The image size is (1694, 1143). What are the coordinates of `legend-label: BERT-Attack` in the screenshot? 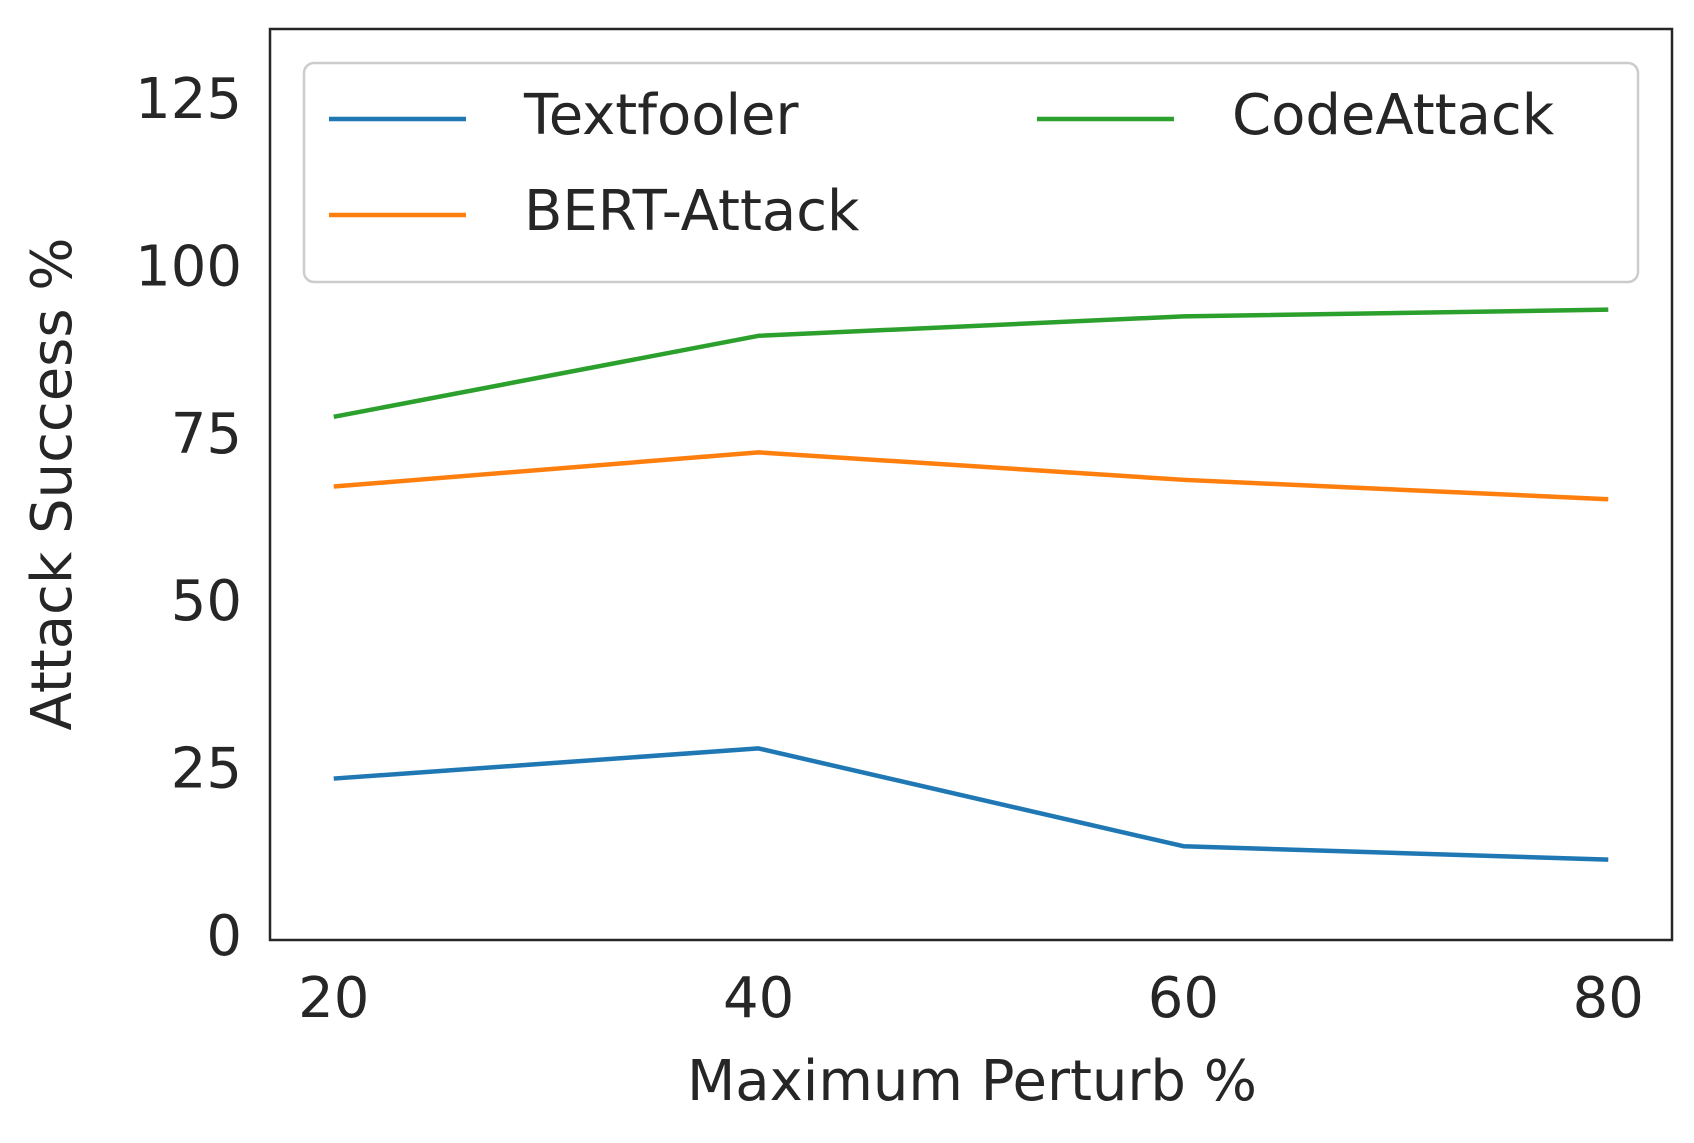 It's located at (692, 211).